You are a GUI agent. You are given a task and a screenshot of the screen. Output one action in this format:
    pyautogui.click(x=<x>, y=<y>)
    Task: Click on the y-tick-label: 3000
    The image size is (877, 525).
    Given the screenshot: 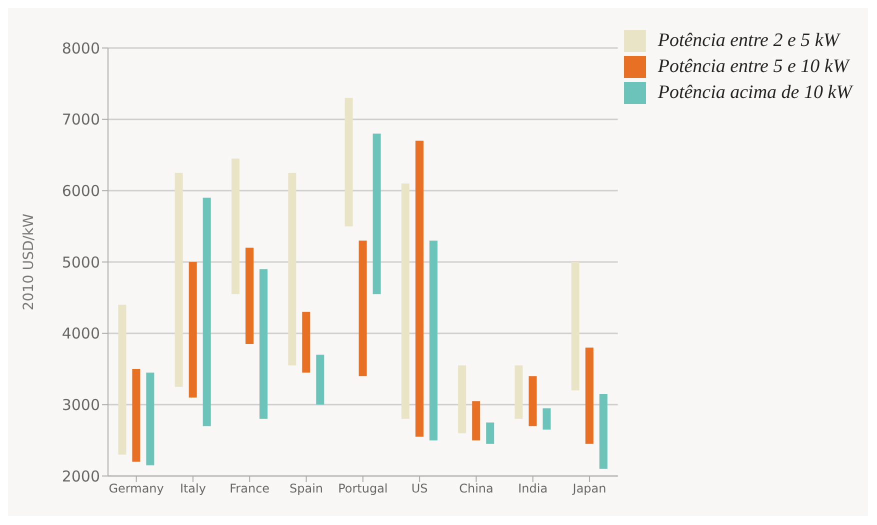 What is the action you would take?
    pyautogui.click(x=81, y=405)
    